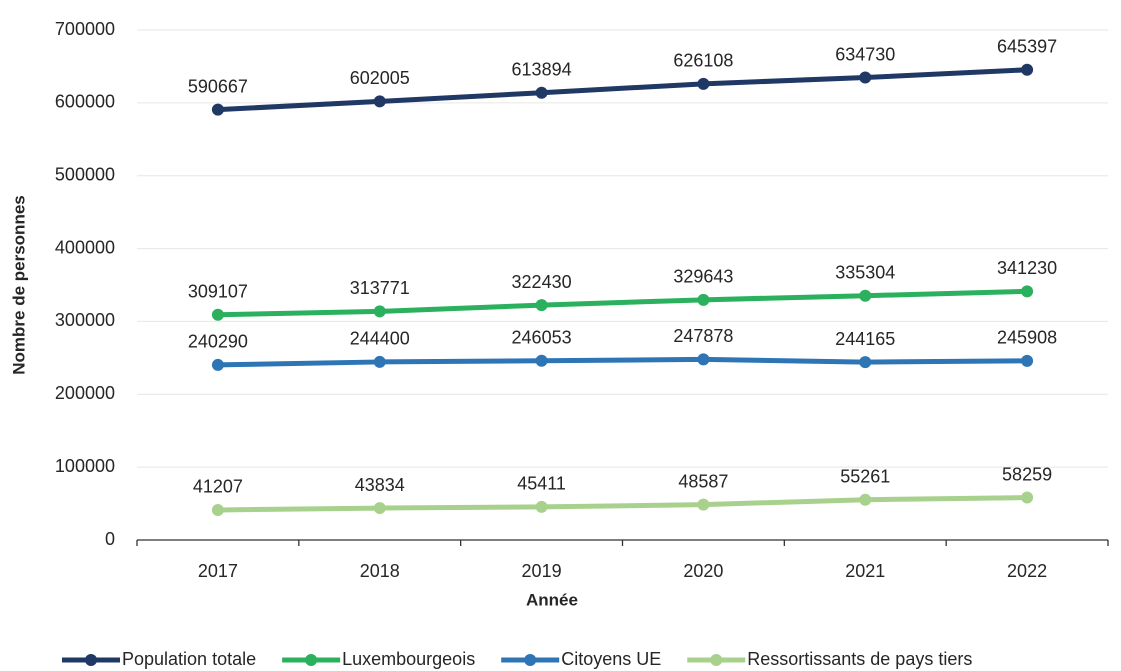 Image resolution: width=1121 pixels, height=671 pixels. Describe the element at coordinates (1027, 571) in the screenshot. I see `x-tick-label: 2022` at that location.